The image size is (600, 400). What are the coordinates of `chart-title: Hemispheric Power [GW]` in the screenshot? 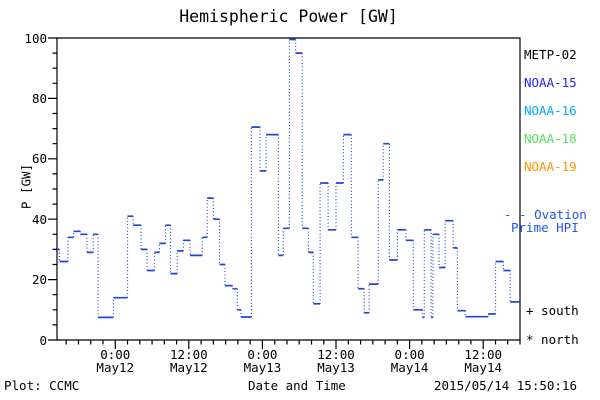 It's located at (288, 16).